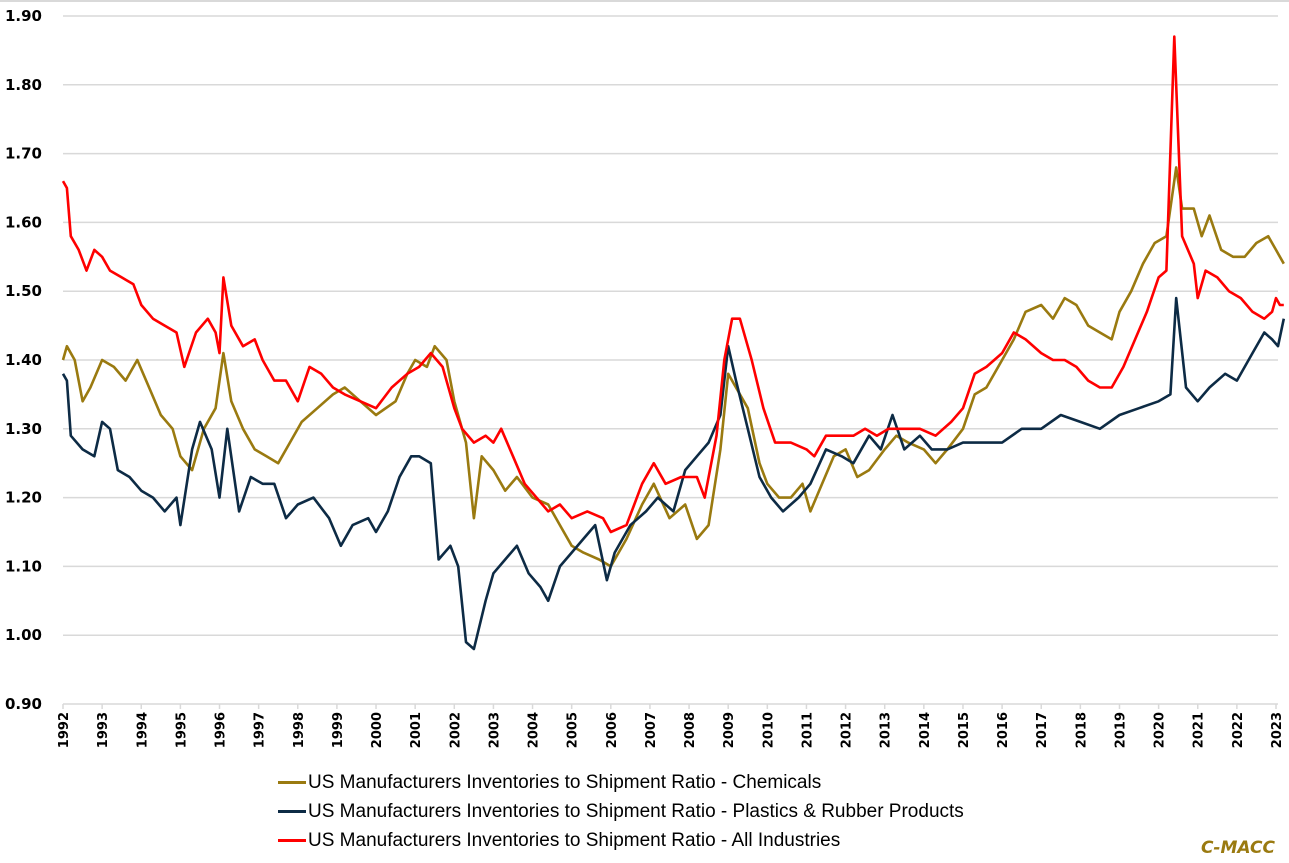 The width and height of the screenshot is (1289, 863). What do you see at coordinates (103, 730) in the screenshot?
I see `x-tick-label: 1993` at bounding box center [103, 730].